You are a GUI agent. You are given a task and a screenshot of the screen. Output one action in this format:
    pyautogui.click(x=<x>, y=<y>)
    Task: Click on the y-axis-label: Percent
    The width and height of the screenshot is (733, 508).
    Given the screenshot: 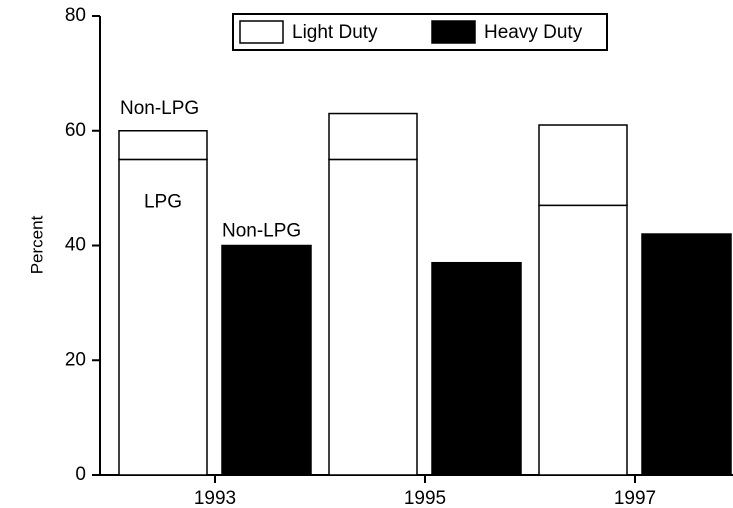 What is the action you would take?
    pyautogui.click(x=36, y=244)
    